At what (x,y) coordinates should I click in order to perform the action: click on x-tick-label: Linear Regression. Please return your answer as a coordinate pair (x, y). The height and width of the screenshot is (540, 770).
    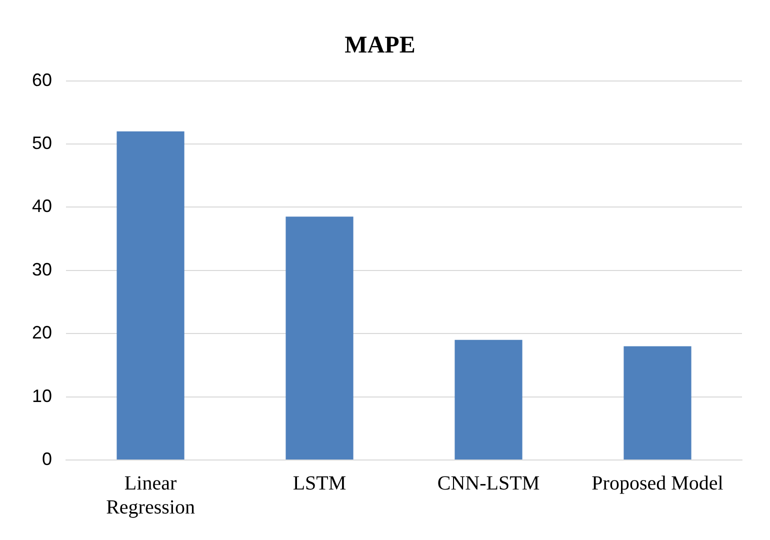
    Looking at the image, I should click on (150, 495).